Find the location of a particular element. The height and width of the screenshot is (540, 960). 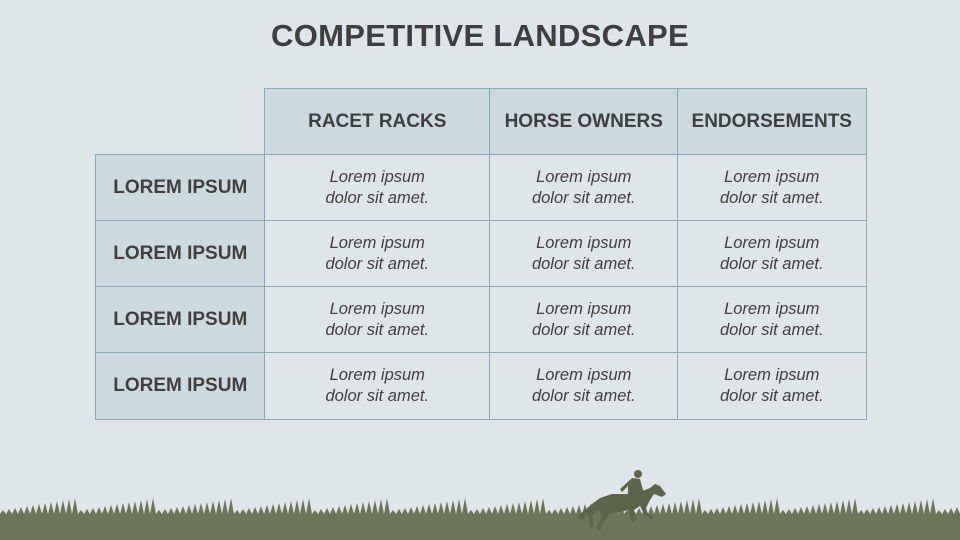

column-header-label: RACET RACKS is located at coordinates (377, 121).